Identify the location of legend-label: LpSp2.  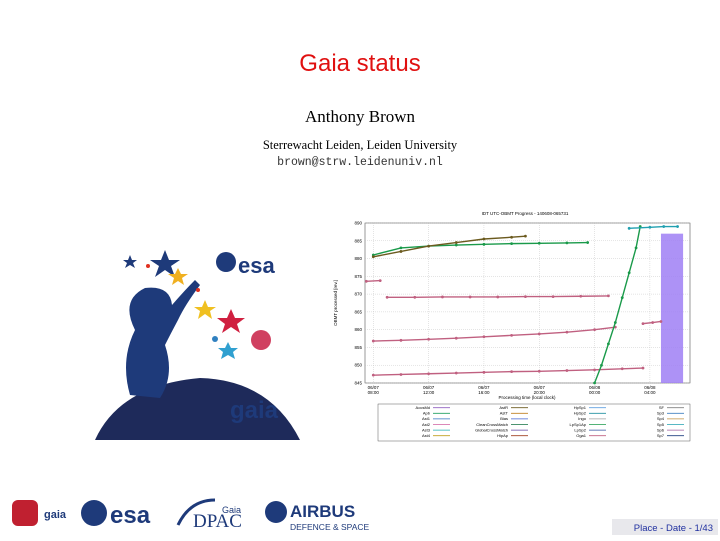
(580, 429).